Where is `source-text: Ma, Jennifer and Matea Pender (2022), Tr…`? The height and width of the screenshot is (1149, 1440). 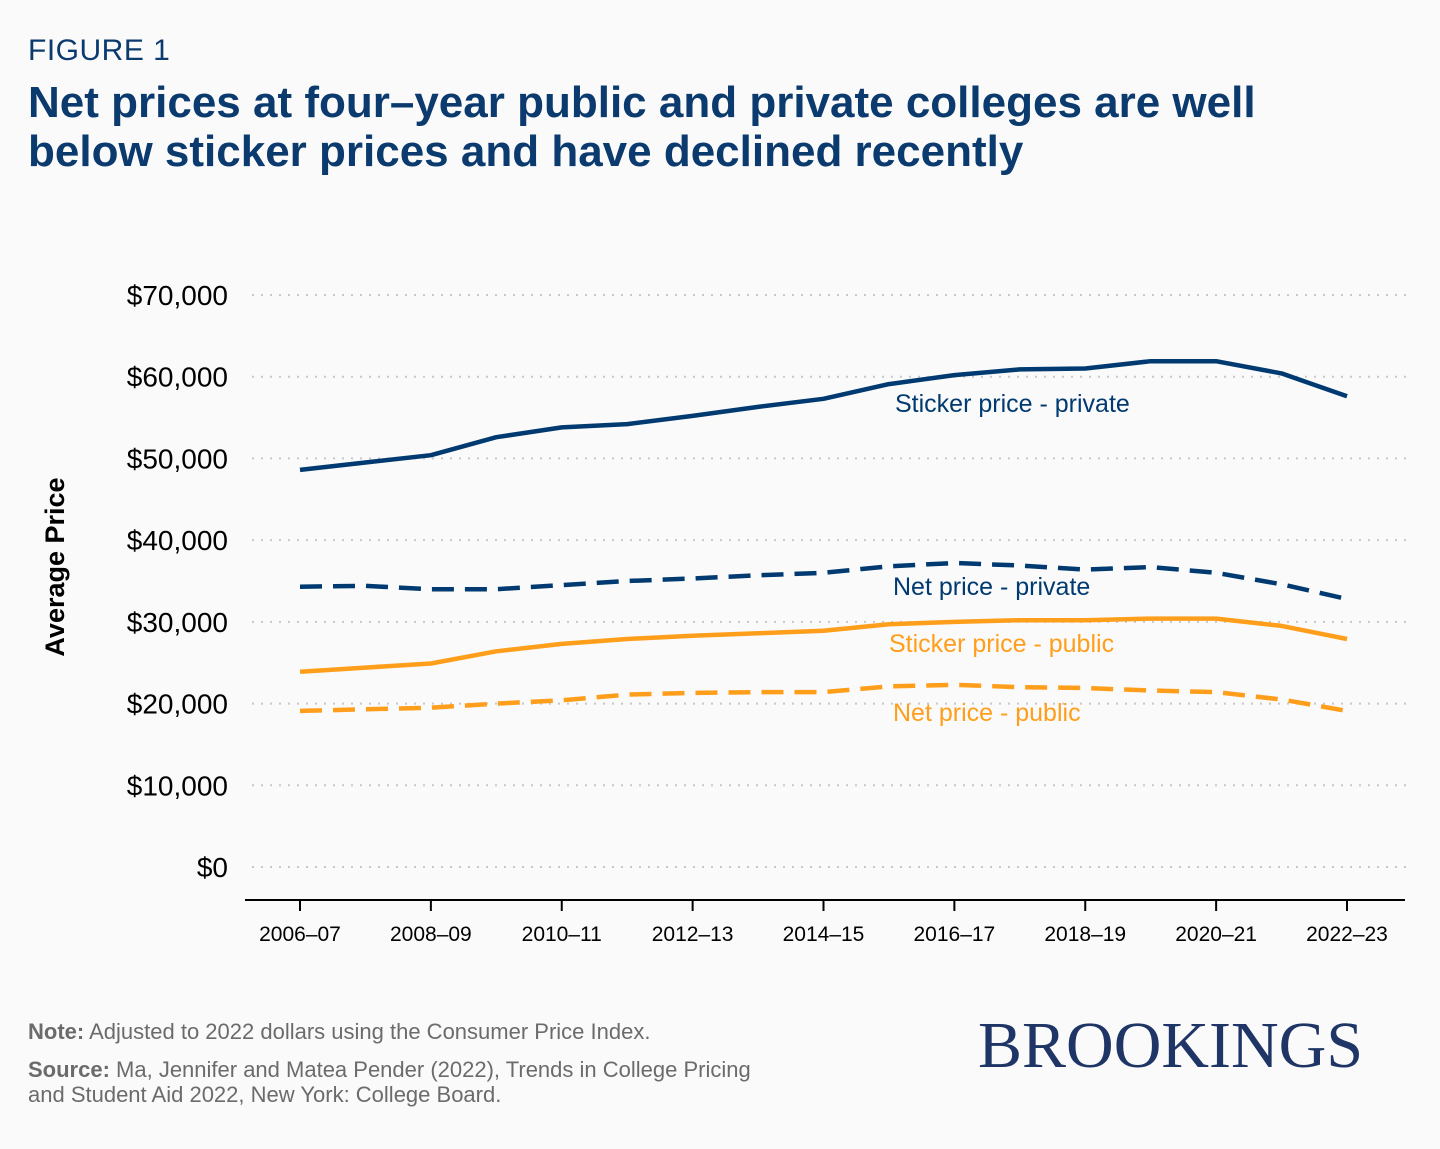 source-text: Ma, Jennifer and Matea Pender (2022), Tr… is located at coordinates (389, 1082).